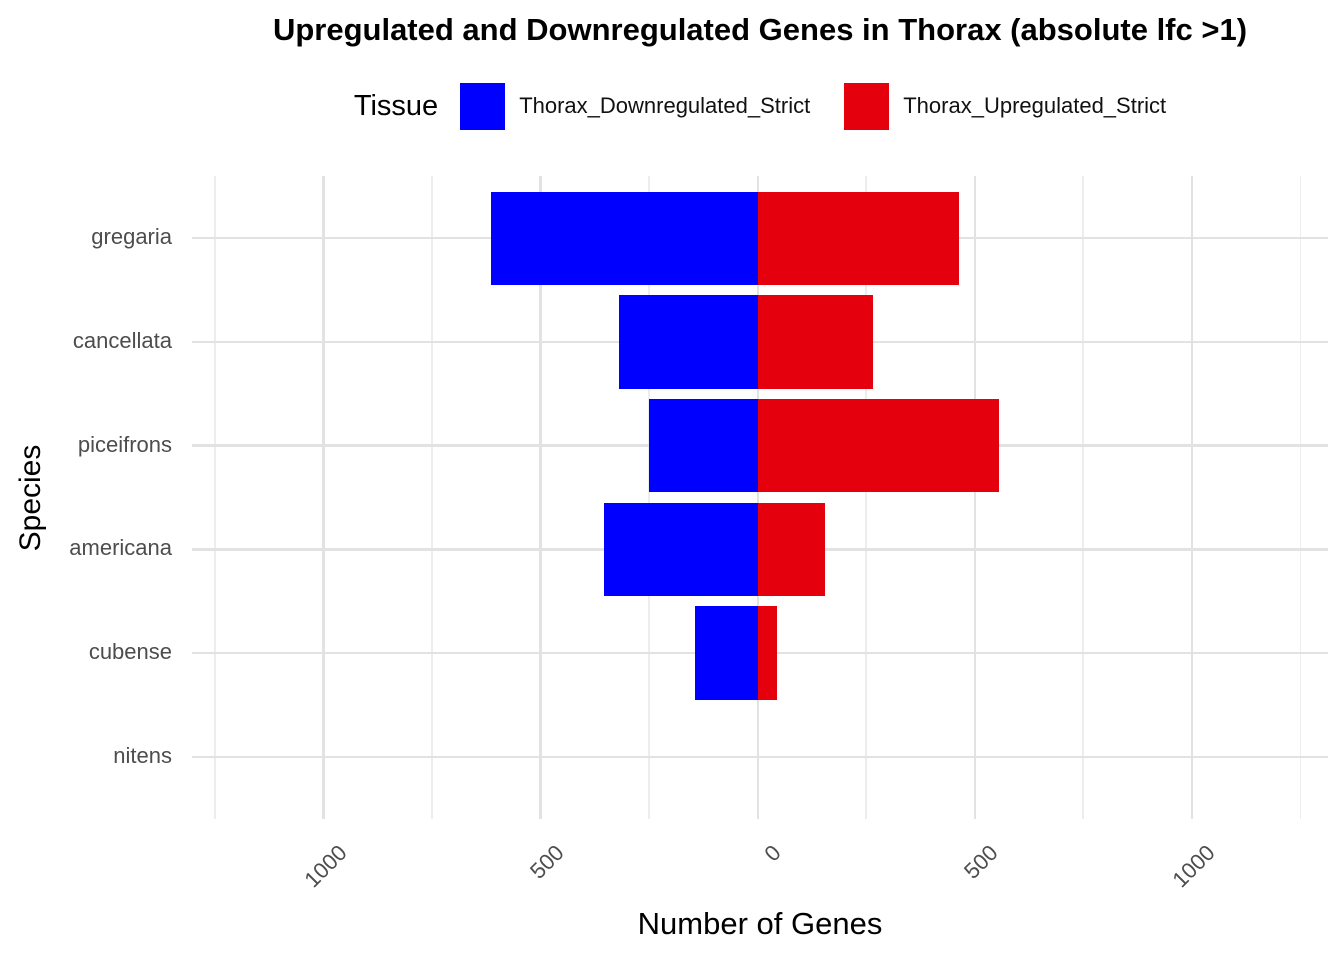 The image size is (1344, 960). Describe the element at coordinates (688, 342) in the screenshot. I see `bar-downregulated-cancellata` at that location.